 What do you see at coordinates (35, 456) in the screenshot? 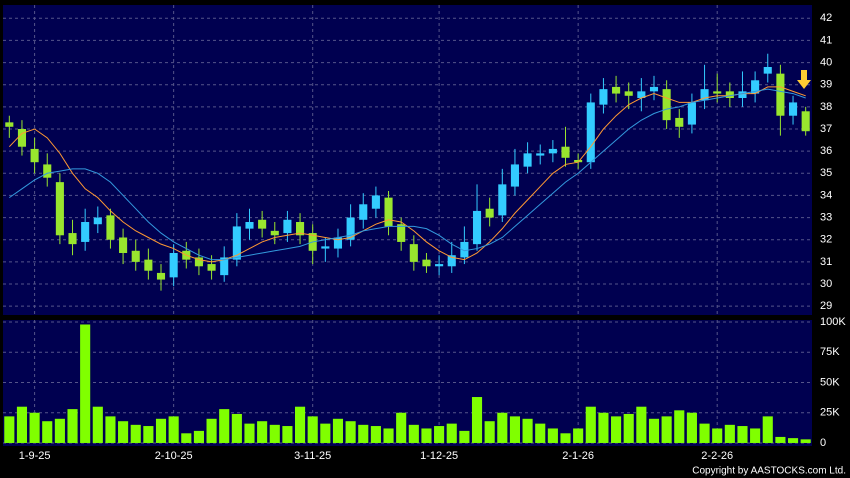
I see `x-tick-label: 1-9-25` at bounding box center [35, 456].